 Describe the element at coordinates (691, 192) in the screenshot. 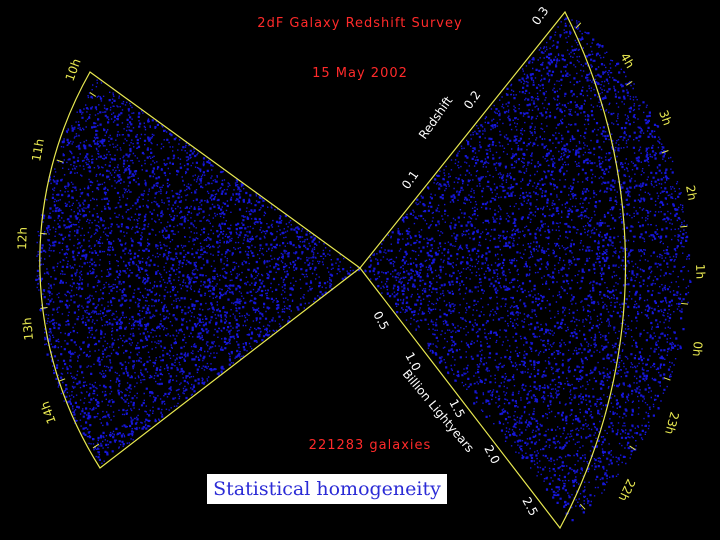

I see `ra-label-right: 2h` at that location.